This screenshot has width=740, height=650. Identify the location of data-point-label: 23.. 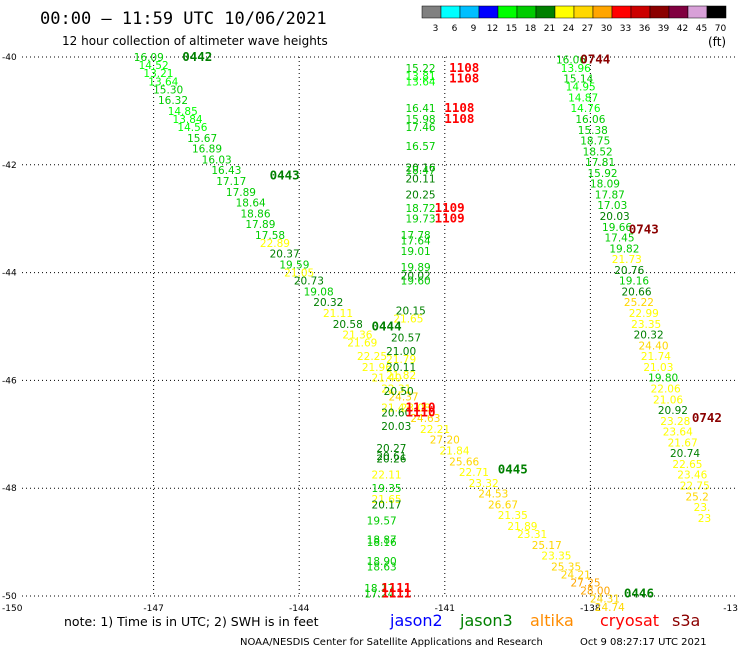
(702, 508).